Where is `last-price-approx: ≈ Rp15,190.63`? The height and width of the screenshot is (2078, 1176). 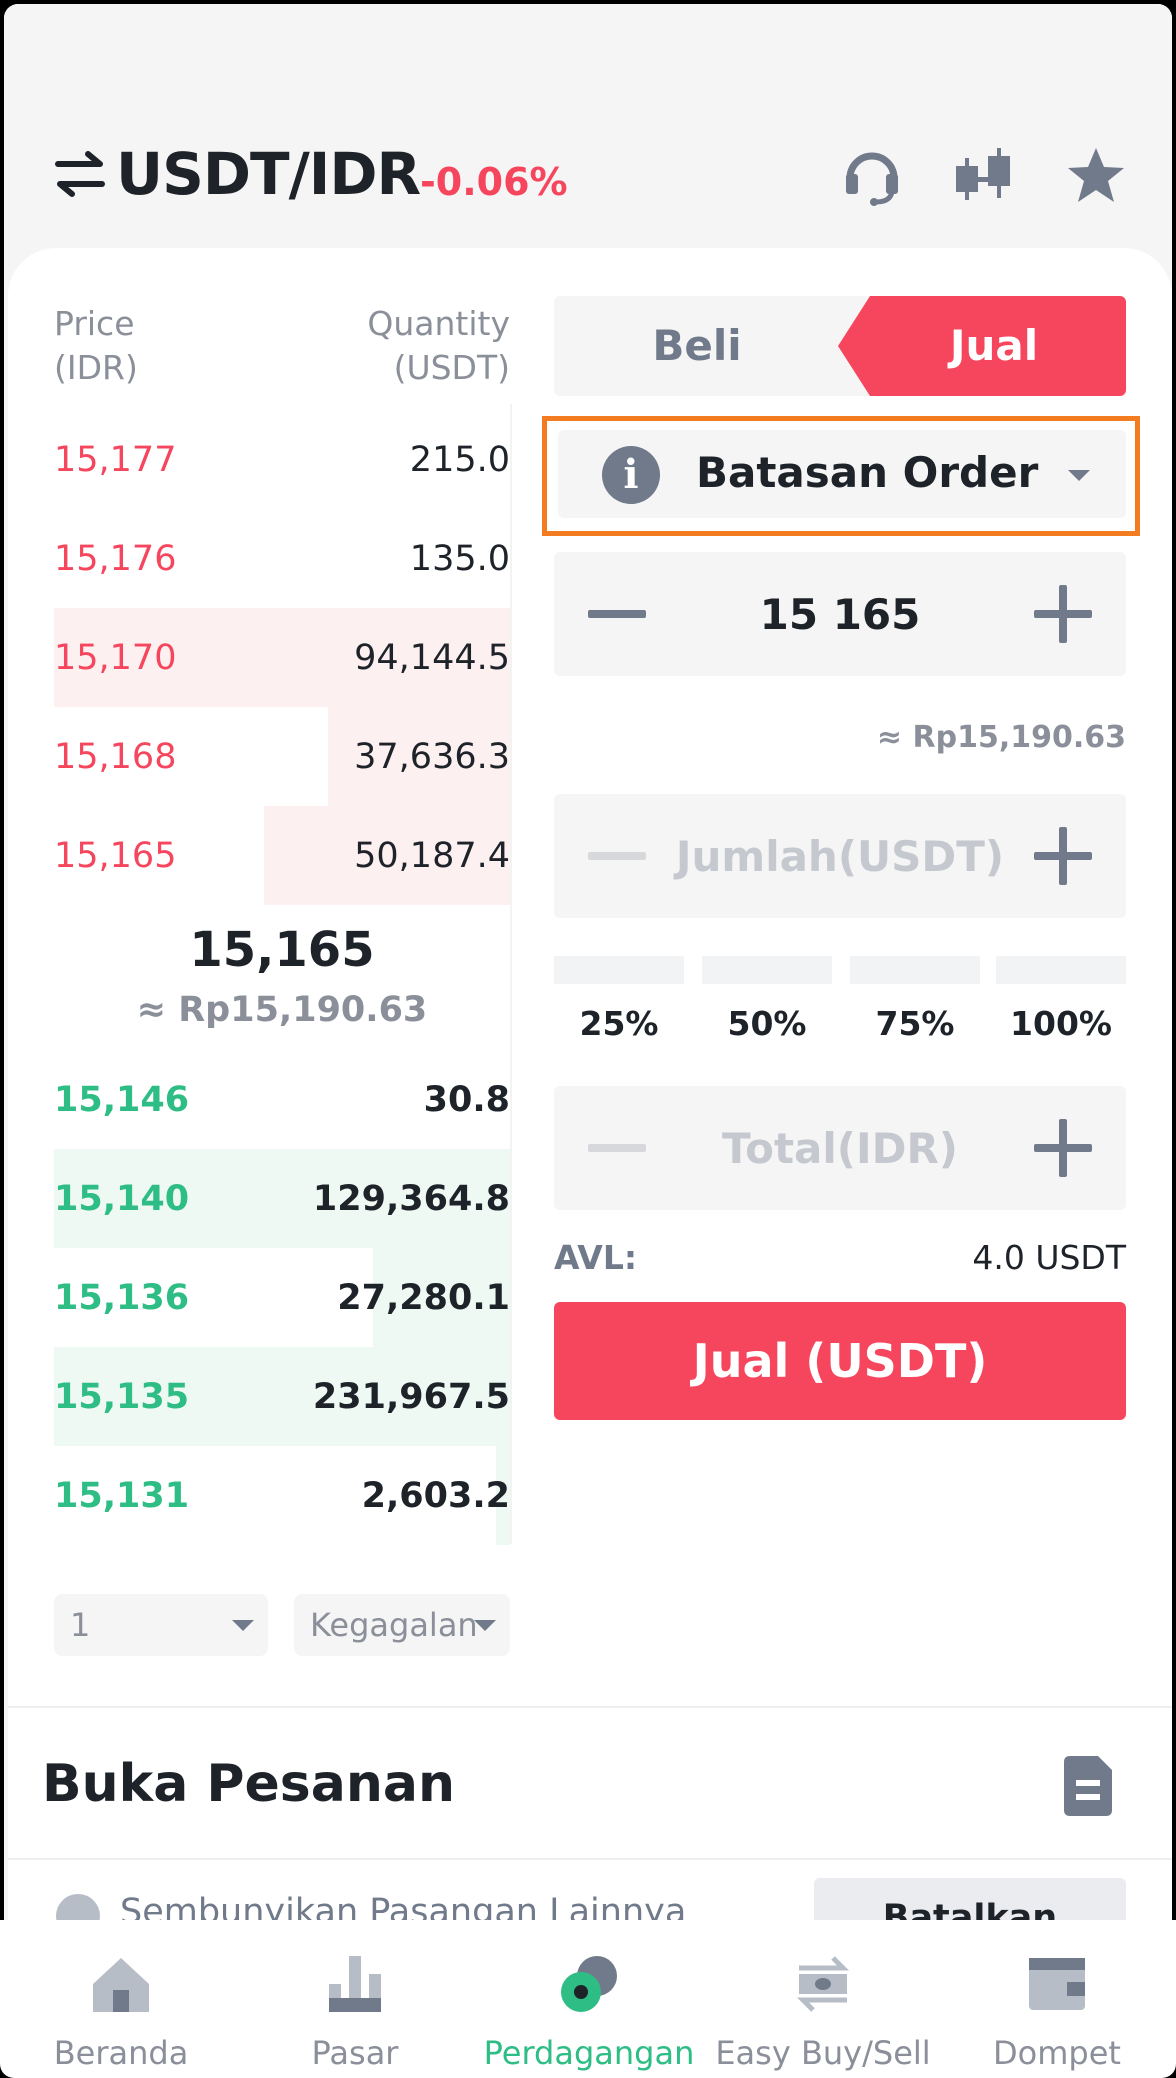
last-price-approx: ≈ Rp15,190.63 is located at coordinates (282, 1010).